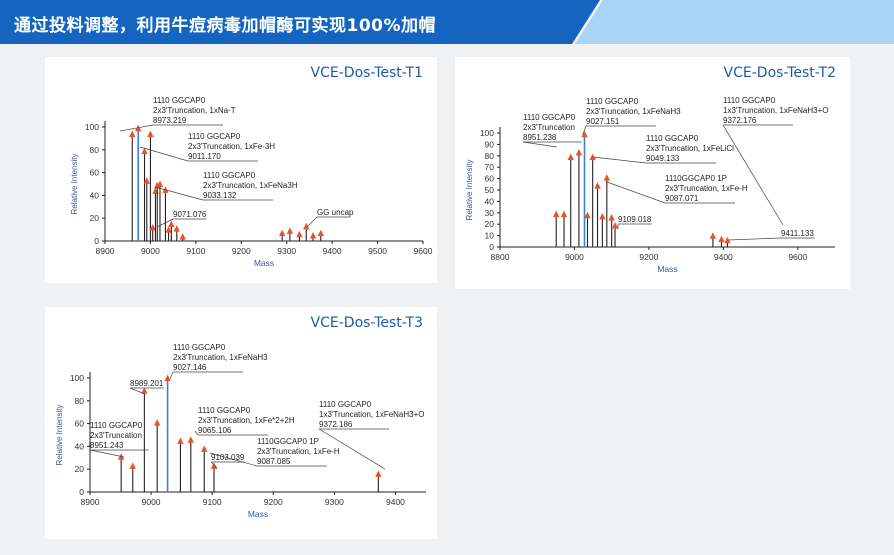 The height and width of the screenshot is (555, 894). I want to click on annotation-label: 2x3'Truncation, 1xFeLiCl, so click(690, 148).